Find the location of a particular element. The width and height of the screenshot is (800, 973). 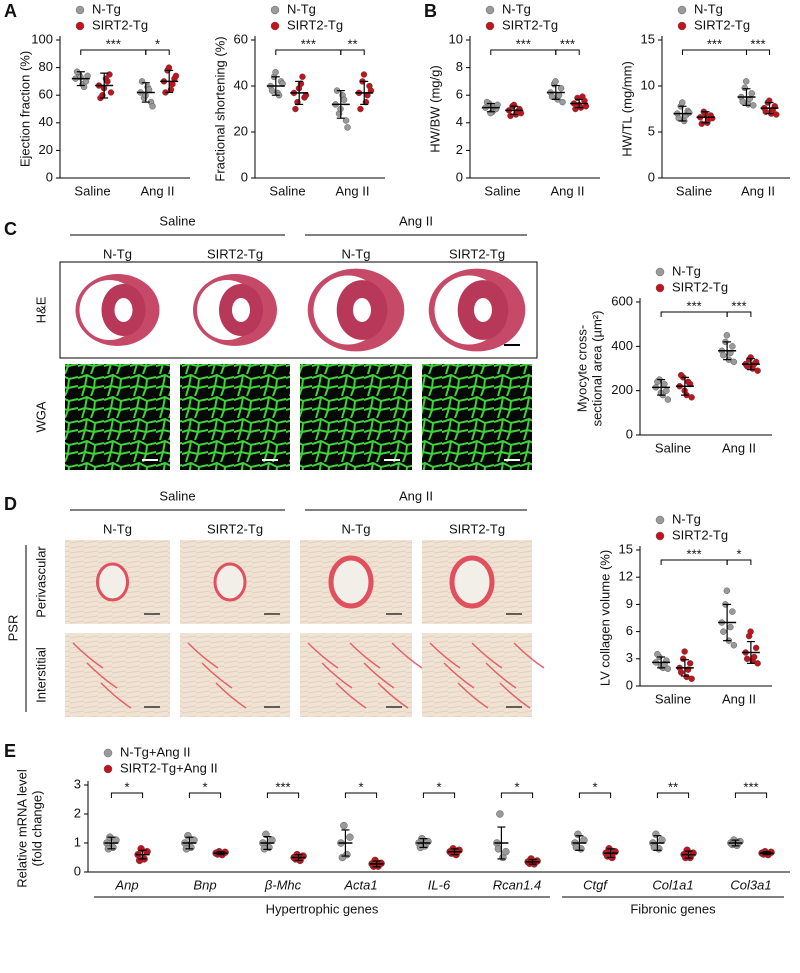

wga-image is located at coordinates (356, 417).